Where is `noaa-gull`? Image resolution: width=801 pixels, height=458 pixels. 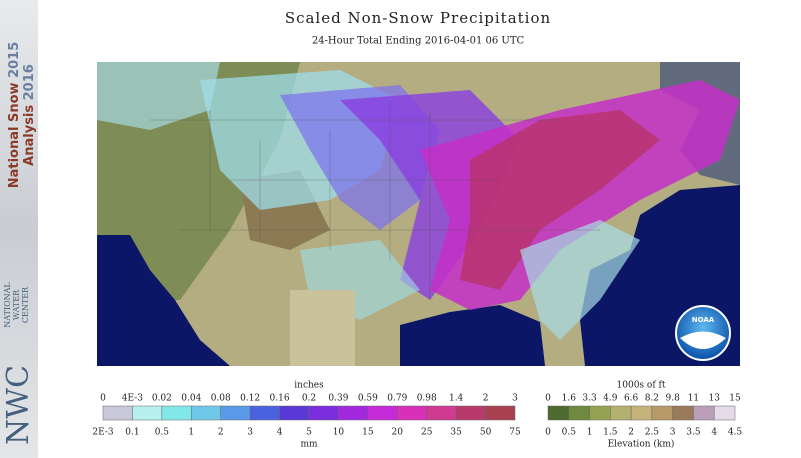
noaa-gull is located at coordinates (703, 340).